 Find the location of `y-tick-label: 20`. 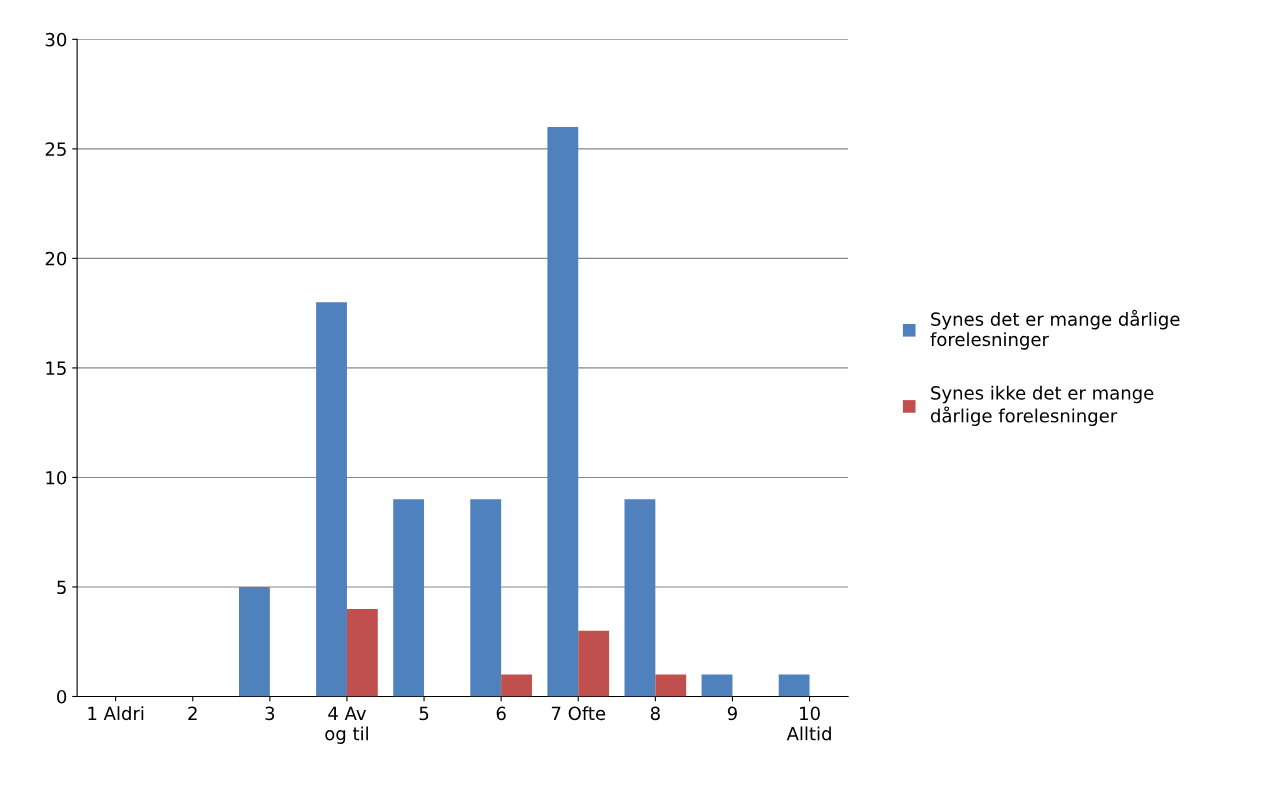

y-tick-label: 20 is located at coordinates (56, 258).